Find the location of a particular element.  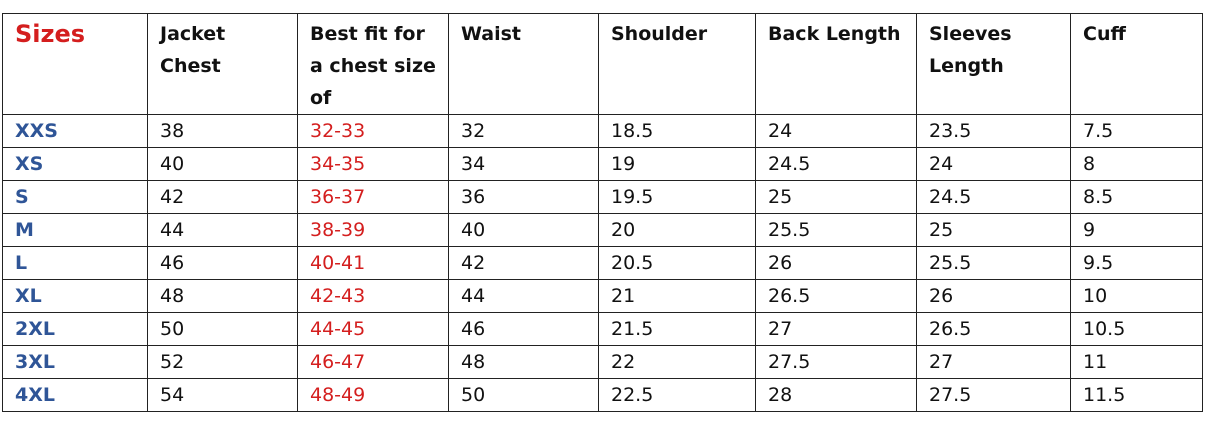

cell-best-fit: 40-41 is located at coordinates (373, 263).